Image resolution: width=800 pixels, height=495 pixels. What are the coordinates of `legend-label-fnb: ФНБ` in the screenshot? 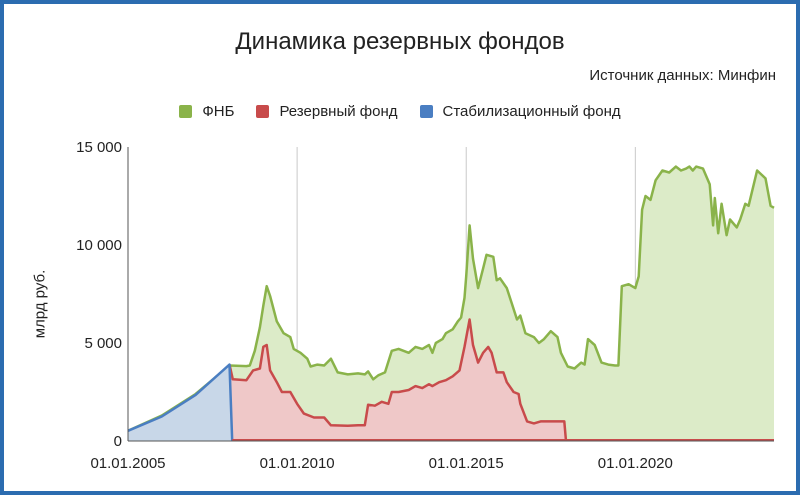 It's located at (218, 111).